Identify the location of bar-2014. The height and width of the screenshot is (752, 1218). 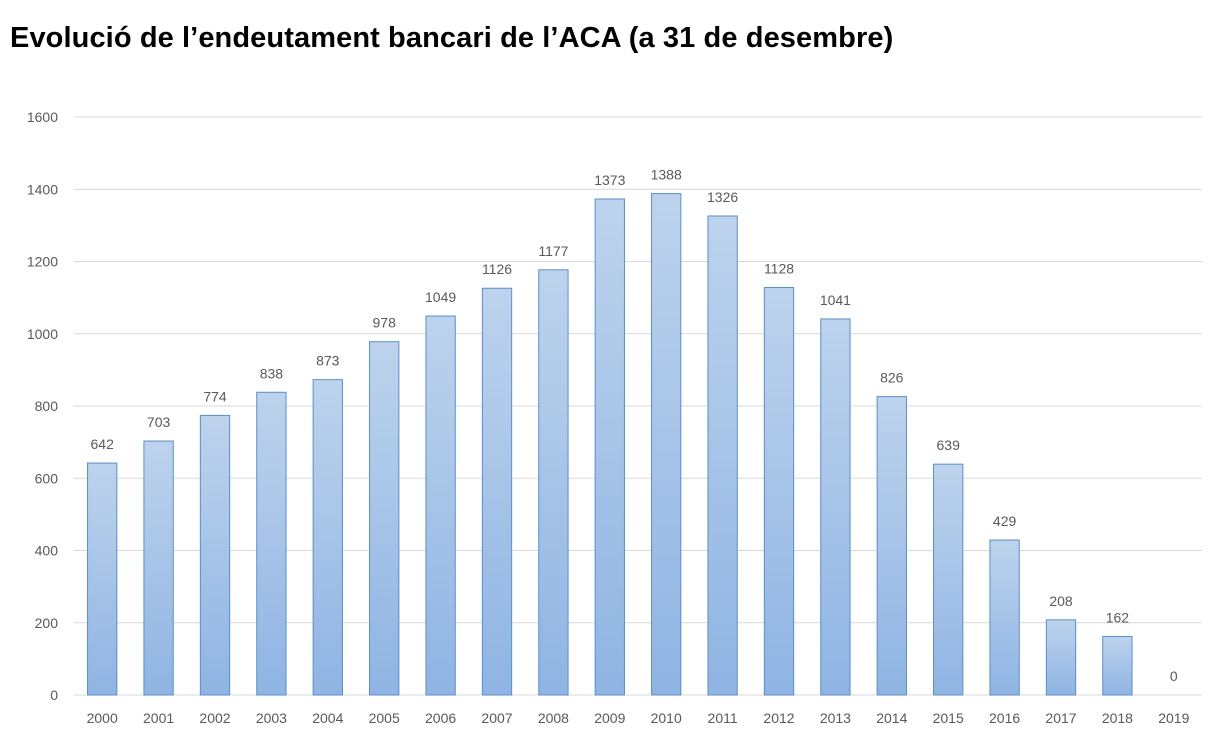
(891, 546).